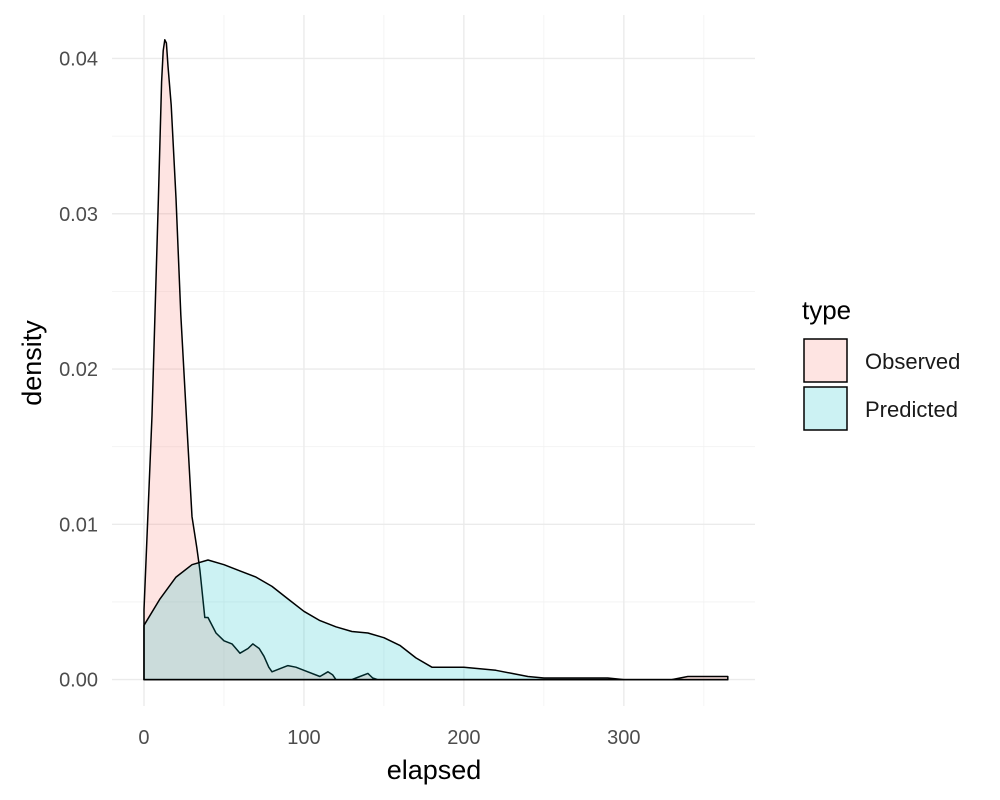  Describe the element at coordinates (826, 310) in the screenshot. I see `legend-title: type` at that location.